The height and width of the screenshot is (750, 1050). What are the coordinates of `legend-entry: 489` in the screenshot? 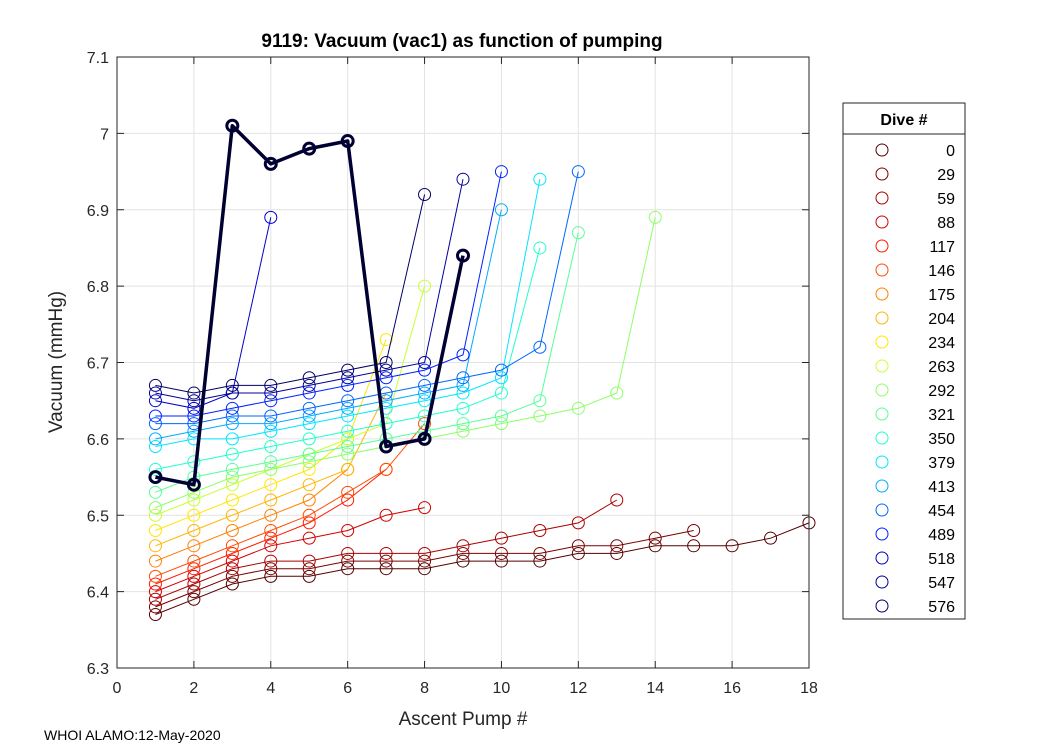 It's located at (915, 535).